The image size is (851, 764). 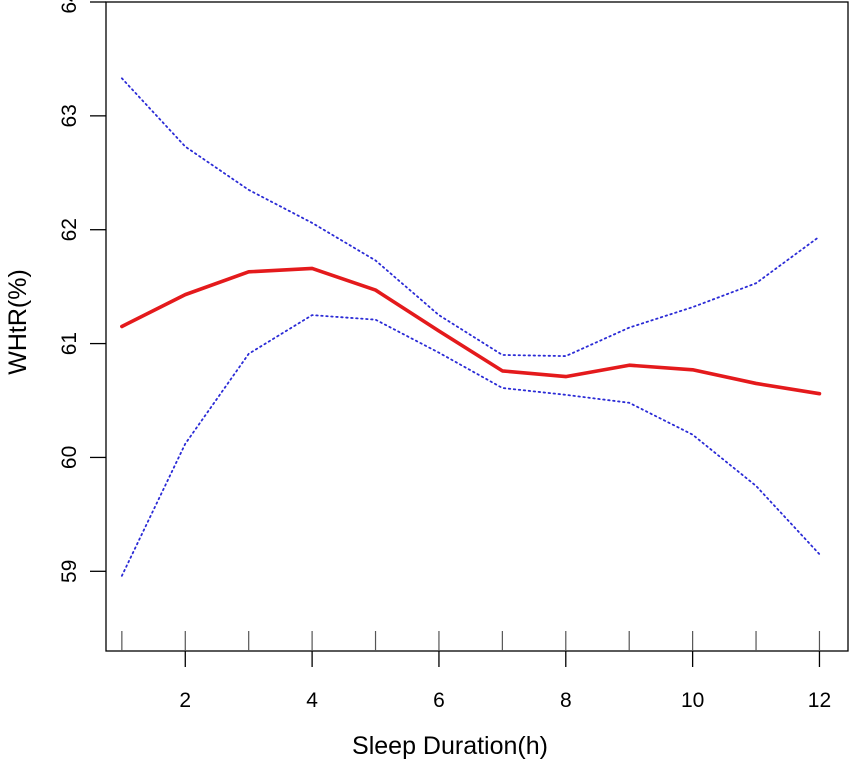 What do you see at coordinates (69, 343) in the screenshot?
I see `y-tick-label-61: 61` at bounding box center [69, 343].